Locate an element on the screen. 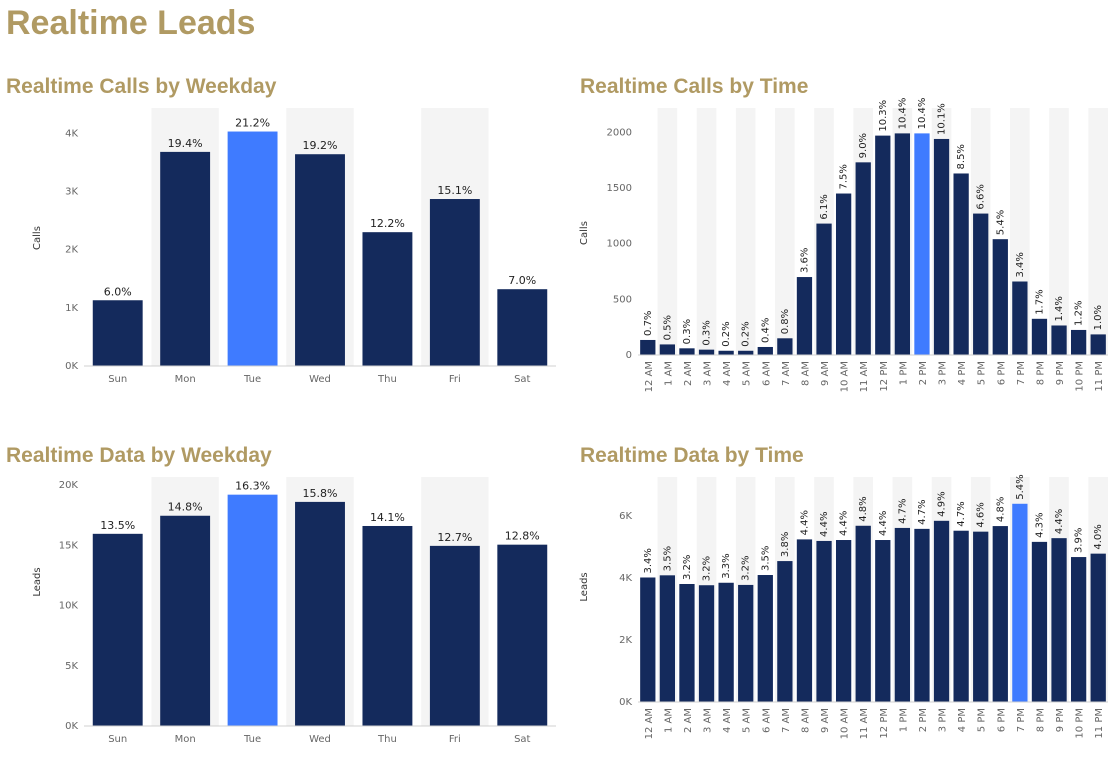  data-label: 0.3% is located at coordinates (707, 332).